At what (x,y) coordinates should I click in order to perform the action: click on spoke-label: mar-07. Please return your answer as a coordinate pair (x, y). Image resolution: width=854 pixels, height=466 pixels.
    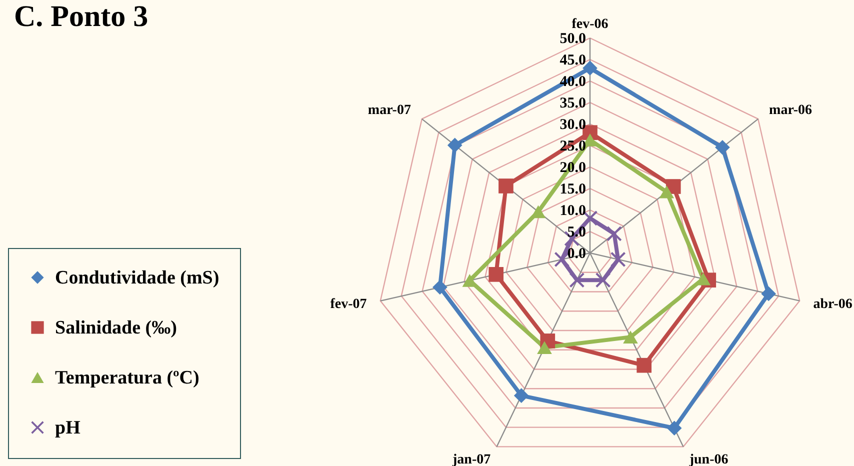
    Looking at the image, I should click on (389, 110).